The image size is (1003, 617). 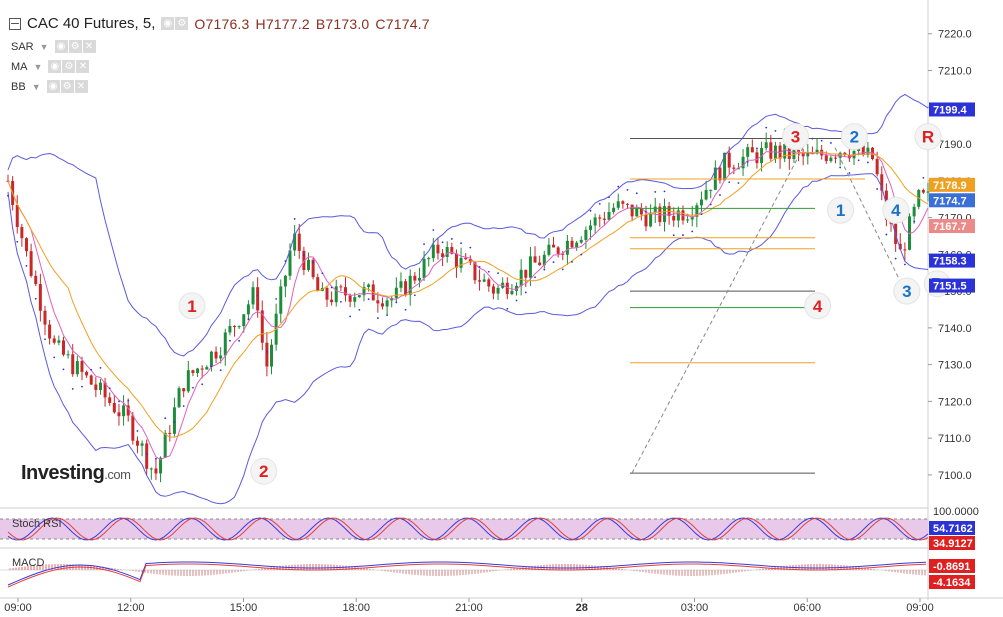 What do you see at coordinates (15, 23) in the screenshot?
I see `collapse-icon` at bounding box center [15, 23].